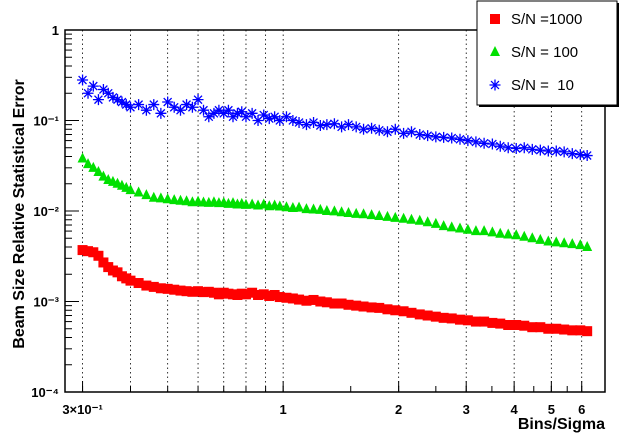 This screenshot has height=436, width=619. What do you see at coordinates (398, 409) in the screenshot?
I see `x-tick-label: 2` at bounding box center [398, 409].